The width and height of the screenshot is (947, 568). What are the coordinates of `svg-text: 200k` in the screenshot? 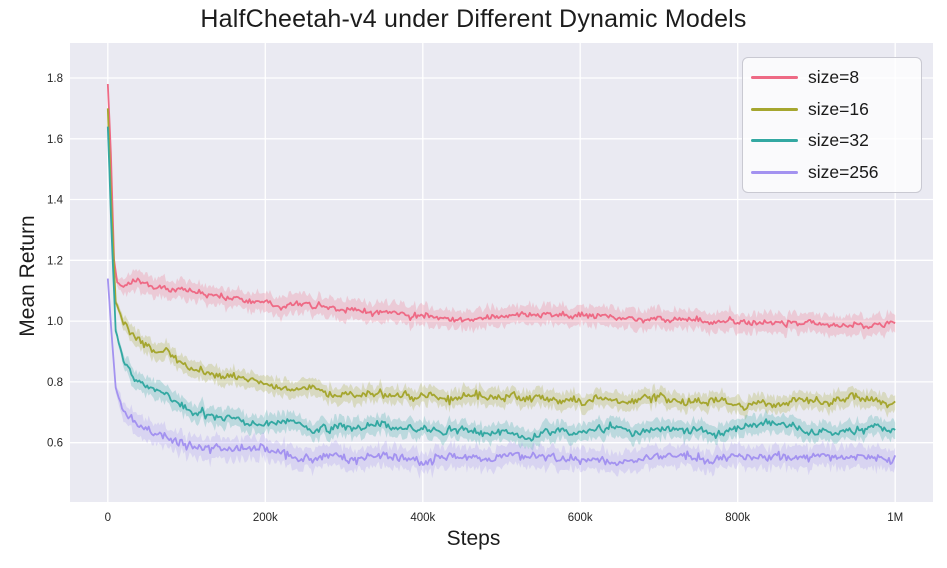 It's located at (265, 518).